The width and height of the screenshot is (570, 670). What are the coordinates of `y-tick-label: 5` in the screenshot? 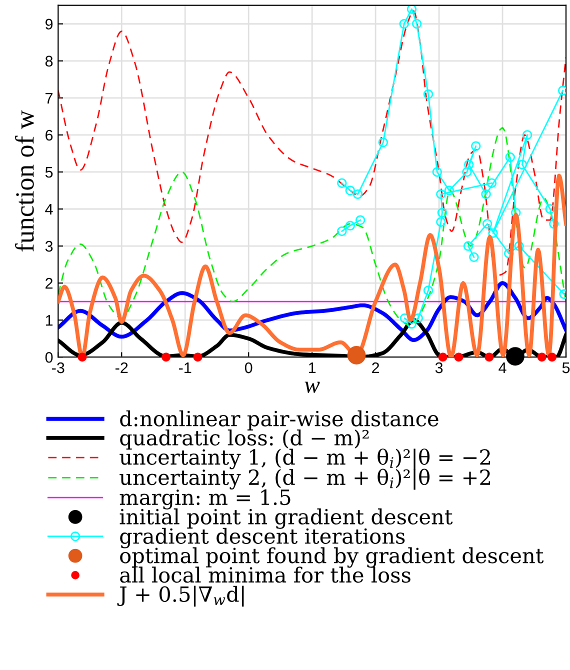 It's located at (49, 172).